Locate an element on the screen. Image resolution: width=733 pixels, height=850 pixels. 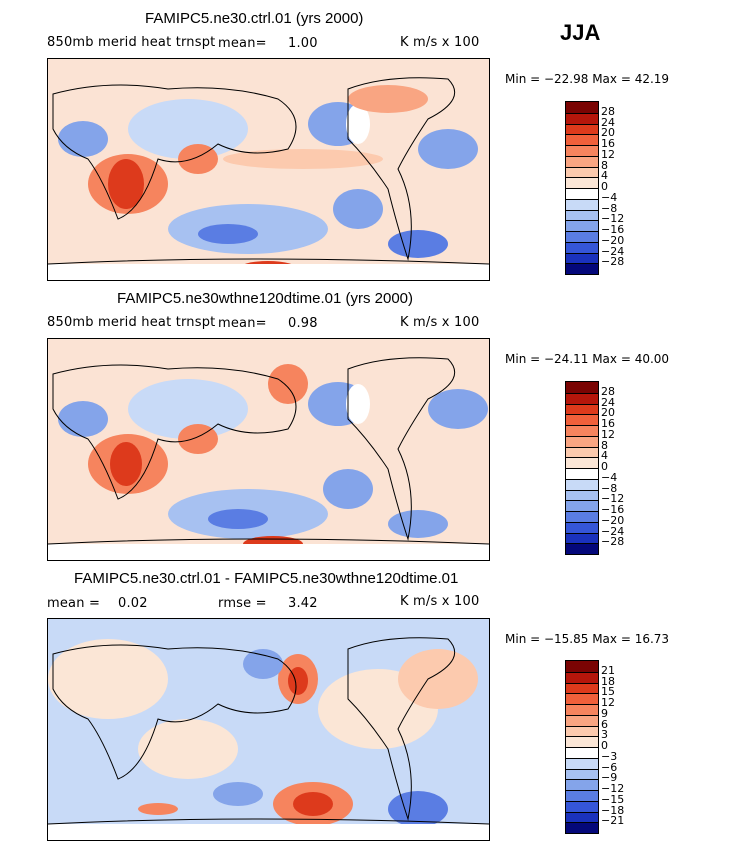
panel-3-mean-value: 0.02 is located at coordinates (133, 603).